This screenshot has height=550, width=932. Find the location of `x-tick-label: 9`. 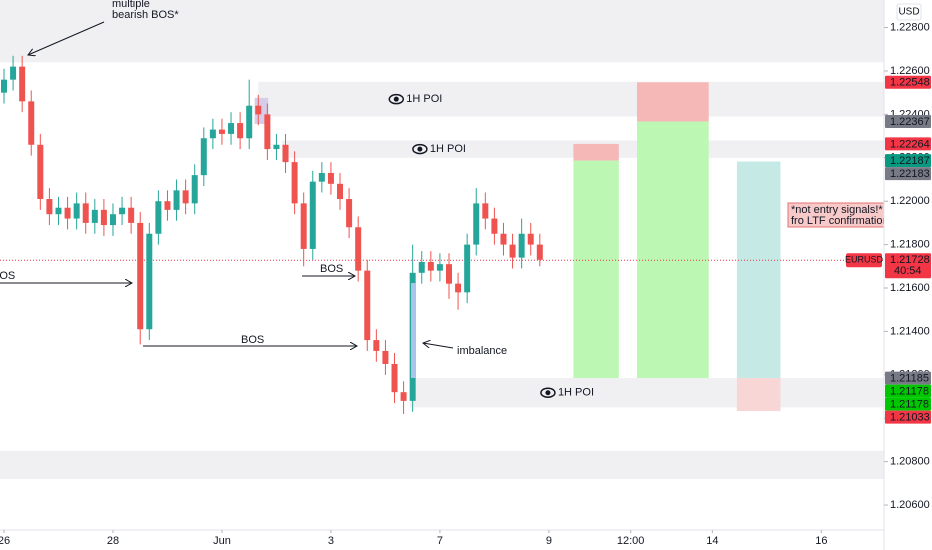

x-tick-label: 9 is located at coordinates (549, 541).